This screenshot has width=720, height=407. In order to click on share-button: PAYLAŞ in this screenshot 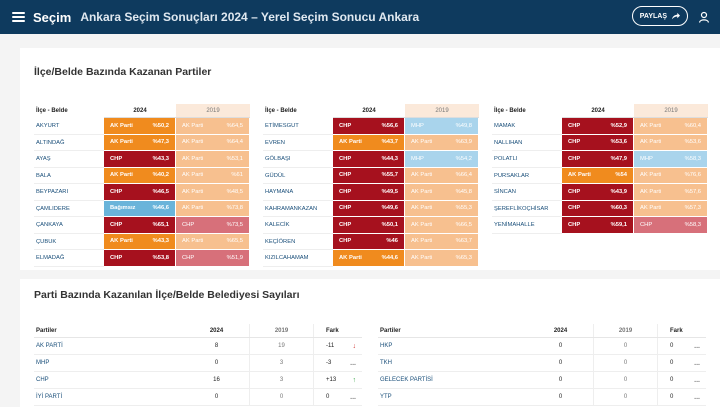, I will do `click(659, 16)`.